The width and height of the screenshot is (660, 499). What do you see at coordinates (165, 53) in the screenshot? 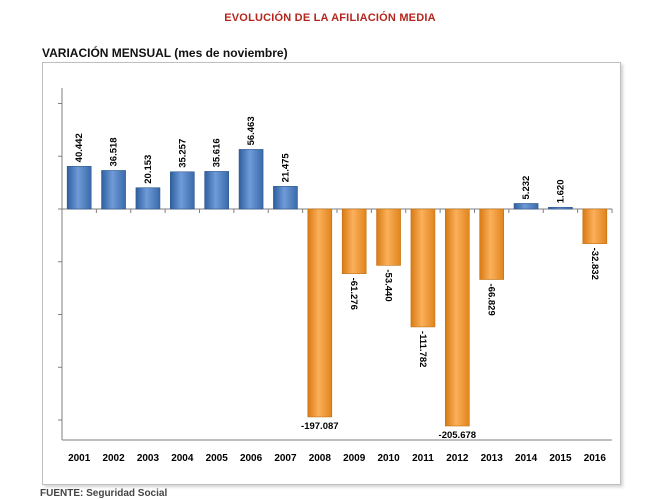
I see `chart-subtitle: VARIACIÓN MENSUAL (mes de noviembre)` at bounding box center [165, 53].